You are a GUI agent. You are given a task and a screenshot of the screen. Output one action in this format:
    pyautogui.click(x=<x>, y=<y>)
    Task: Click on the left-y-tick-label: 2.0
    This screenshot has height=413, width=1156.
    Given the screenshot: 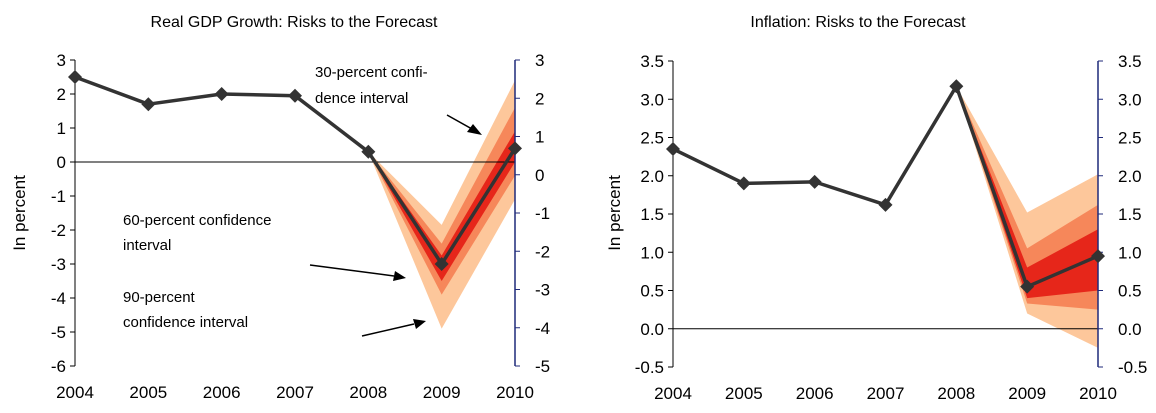 What is the action you would take?
    pyautogui.click(x=652, y=176)
    